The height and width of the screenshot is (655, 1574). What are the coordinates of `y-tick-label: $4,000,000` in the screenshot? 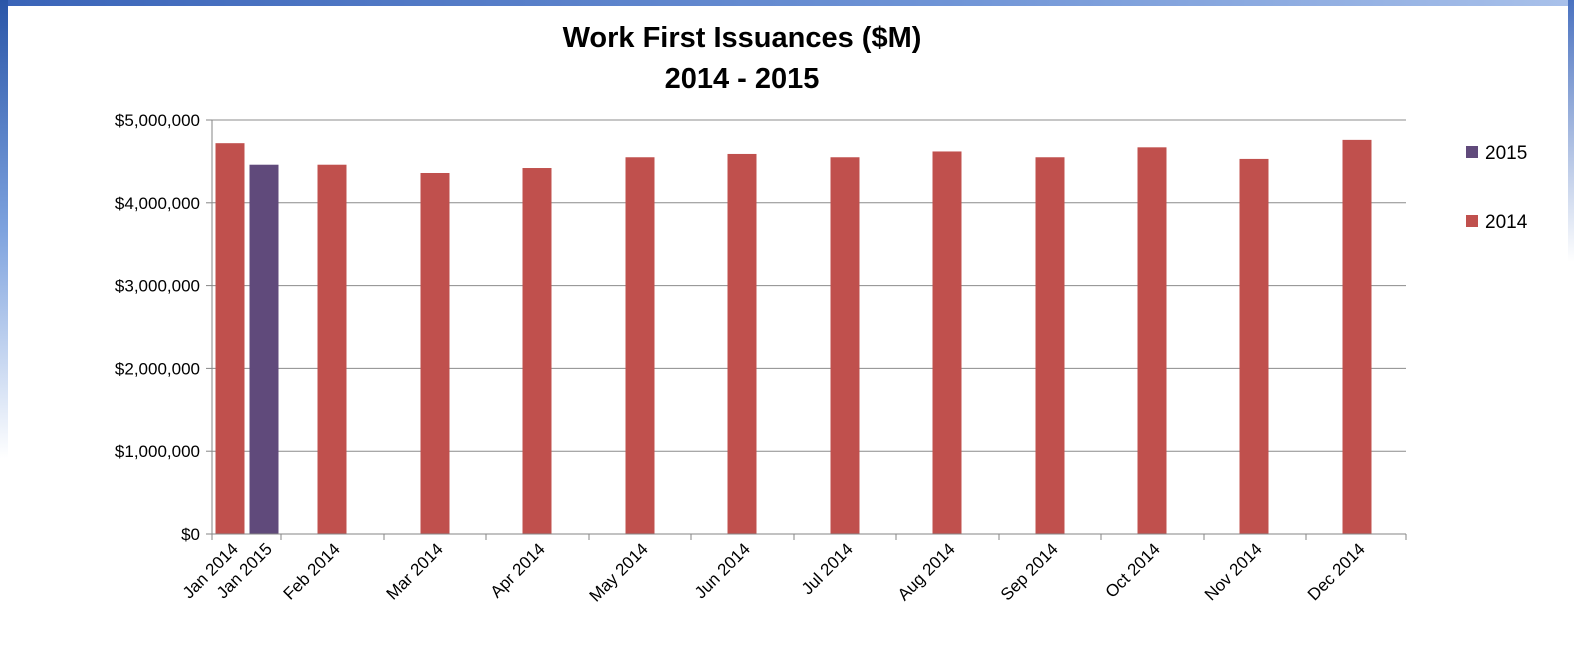 It's located at (157, 203).